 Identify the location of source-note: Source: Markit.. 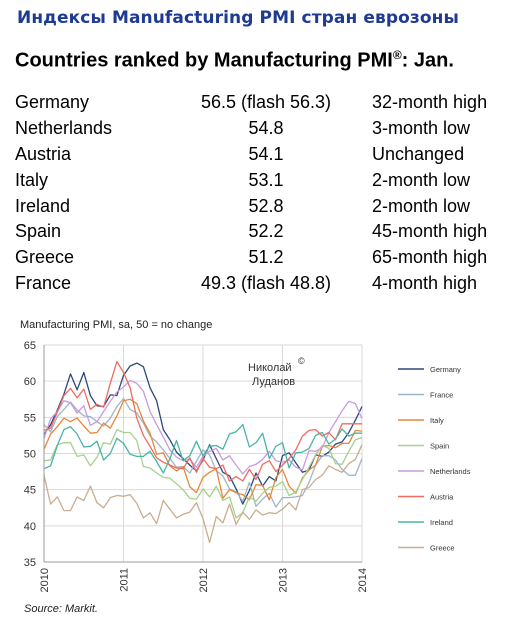
(61, 609).